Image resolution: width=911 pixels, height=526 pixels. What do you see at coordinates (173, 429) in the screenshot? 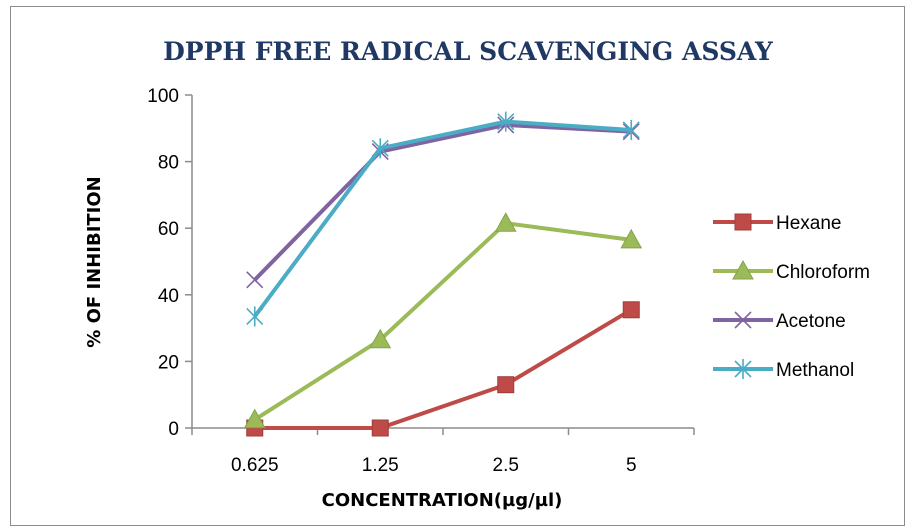
I see `y-tick-label: 0` at bounding box center [173, 429].